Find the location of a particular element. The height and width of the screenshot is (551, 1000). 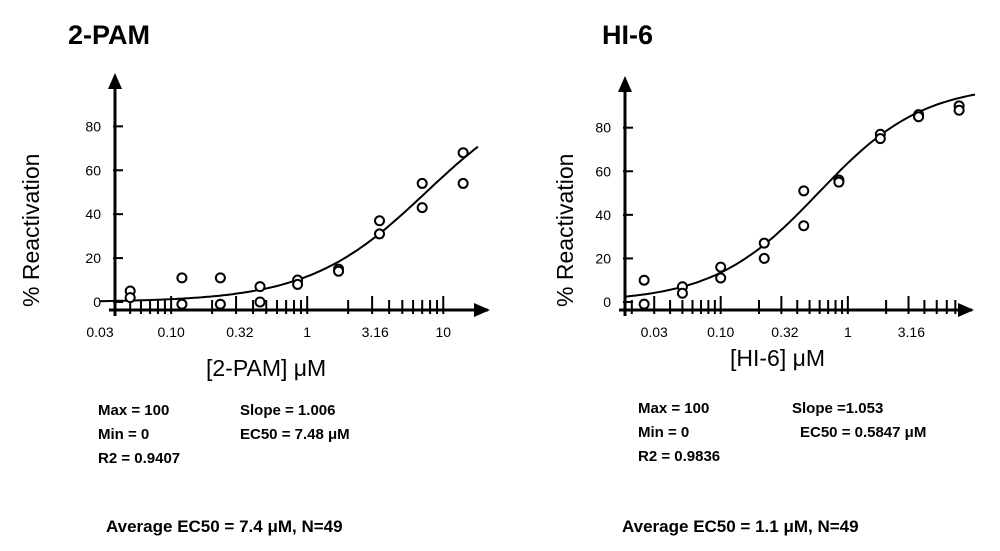

x-axis-label: [2-PAM] μM is located at coordinates (266, 368).